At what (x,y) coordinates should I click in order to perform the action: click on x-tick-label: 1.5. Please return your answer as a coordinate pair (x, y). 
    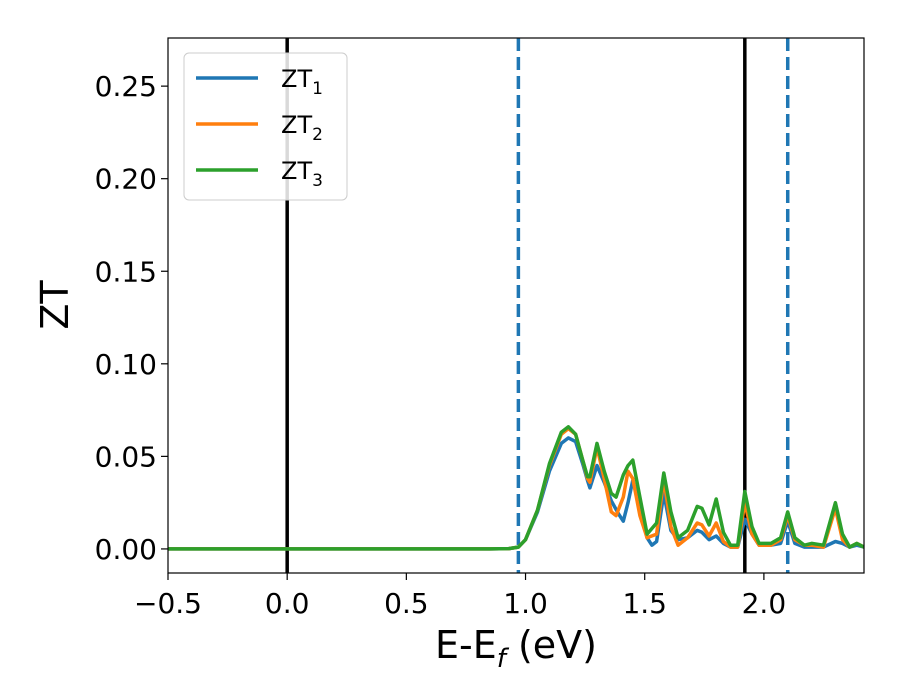
    Looking at the image, I should click on (644, 603).